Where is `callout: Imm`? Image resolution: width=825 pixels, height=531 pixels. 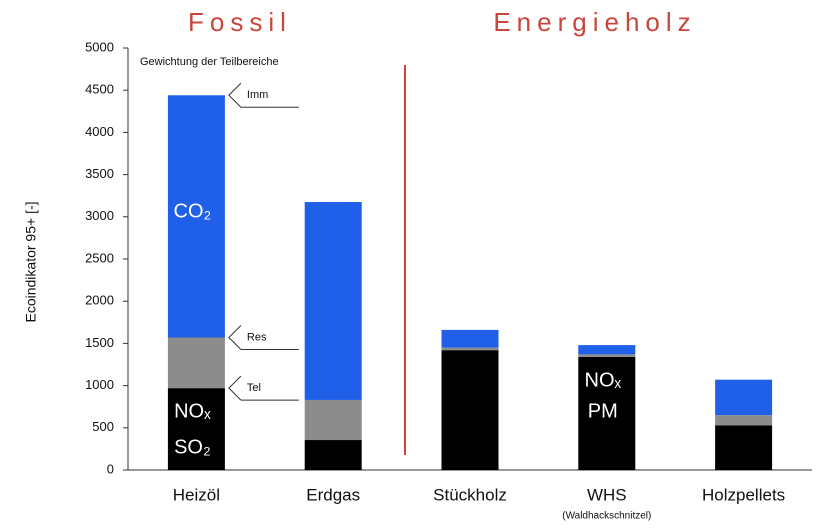 callout: Imm is located at coordinates (257, 95).